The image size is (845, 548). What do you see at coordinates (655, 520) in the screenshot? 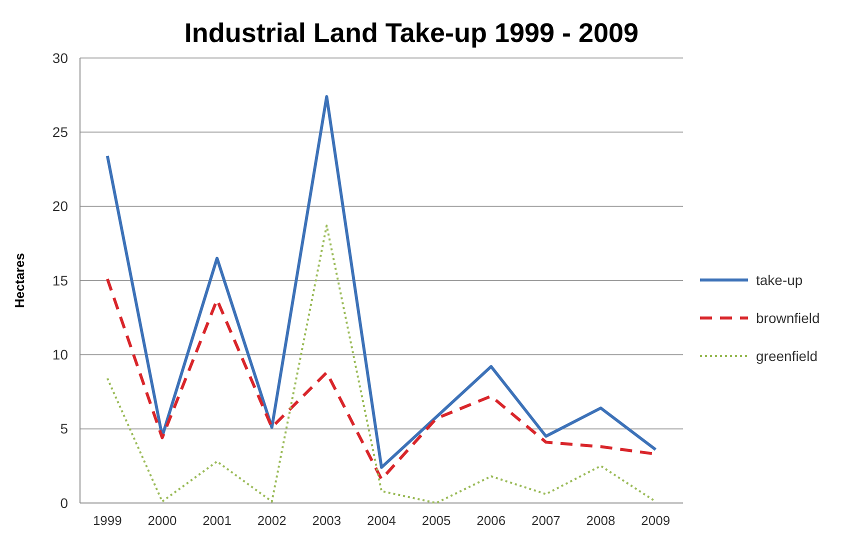
I see `x-tick-label: 2009` at bounding box center [655, 520].